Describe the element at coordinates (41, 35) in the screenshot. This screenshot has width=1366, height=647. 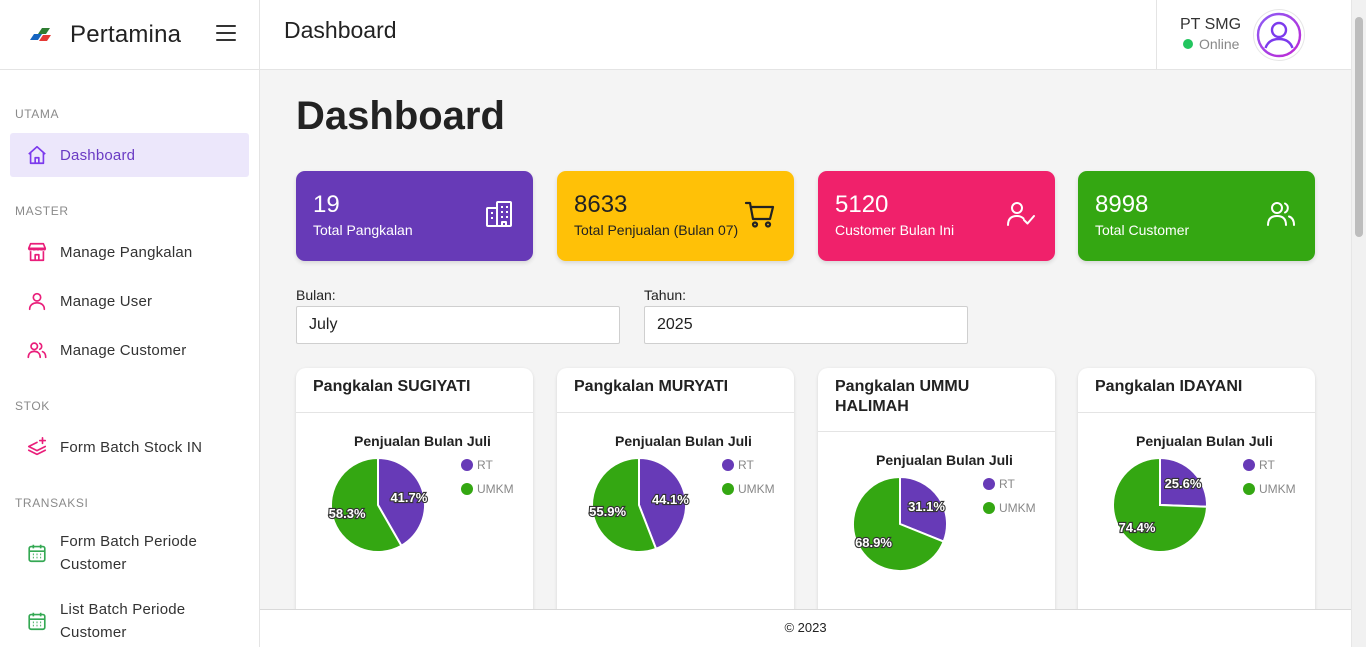
I see `pertamina-logo-icon` at that location.